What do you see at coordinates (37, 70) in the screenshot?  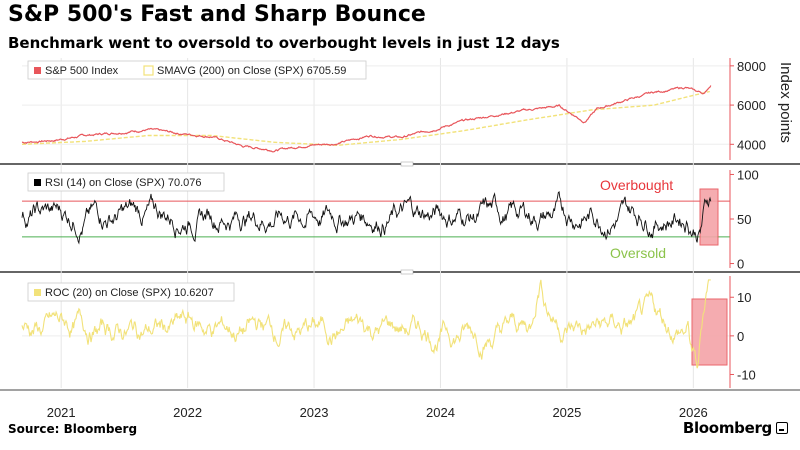 I see `sp500-legend-swatch` at bounding box center [37, 70].